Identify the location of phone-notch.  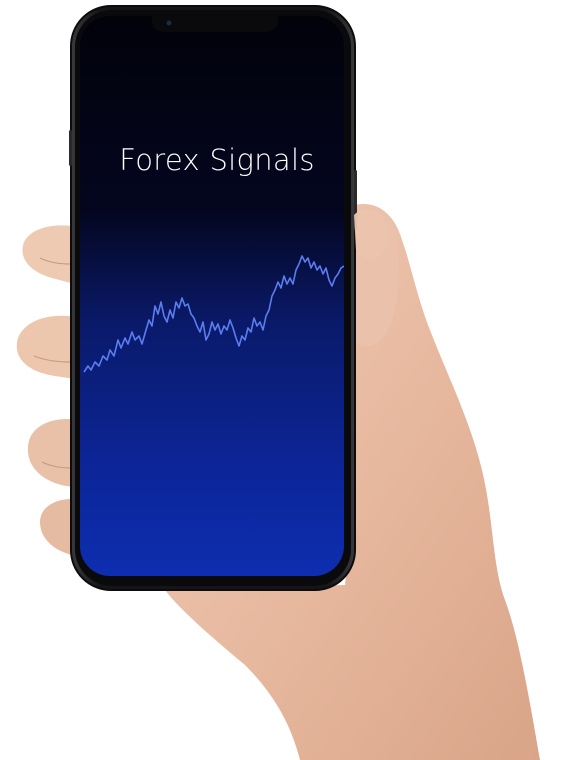
(215, 24).